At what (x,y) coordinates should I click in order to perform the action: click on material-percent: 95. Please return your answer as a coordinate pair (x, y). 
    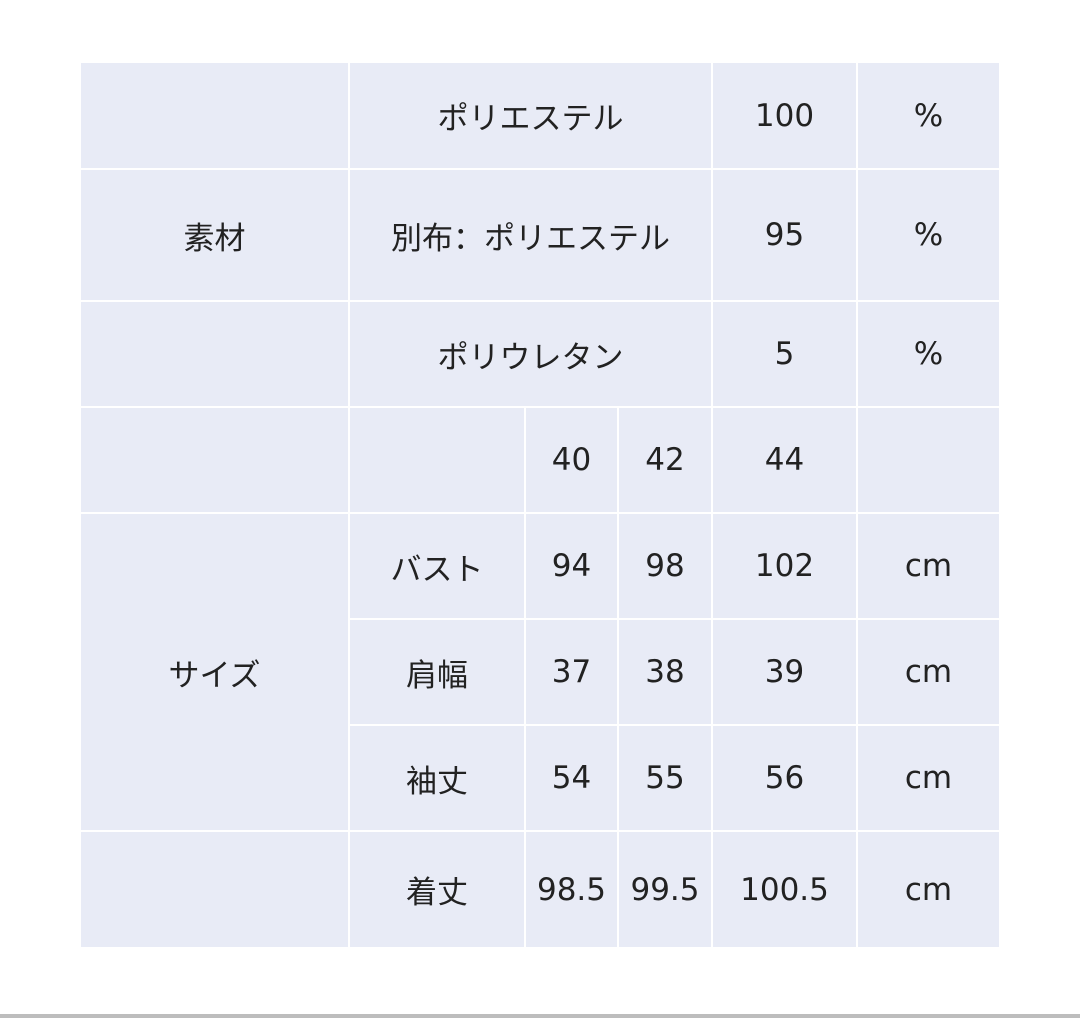
    Looking at the image, I should click on (784, 235).